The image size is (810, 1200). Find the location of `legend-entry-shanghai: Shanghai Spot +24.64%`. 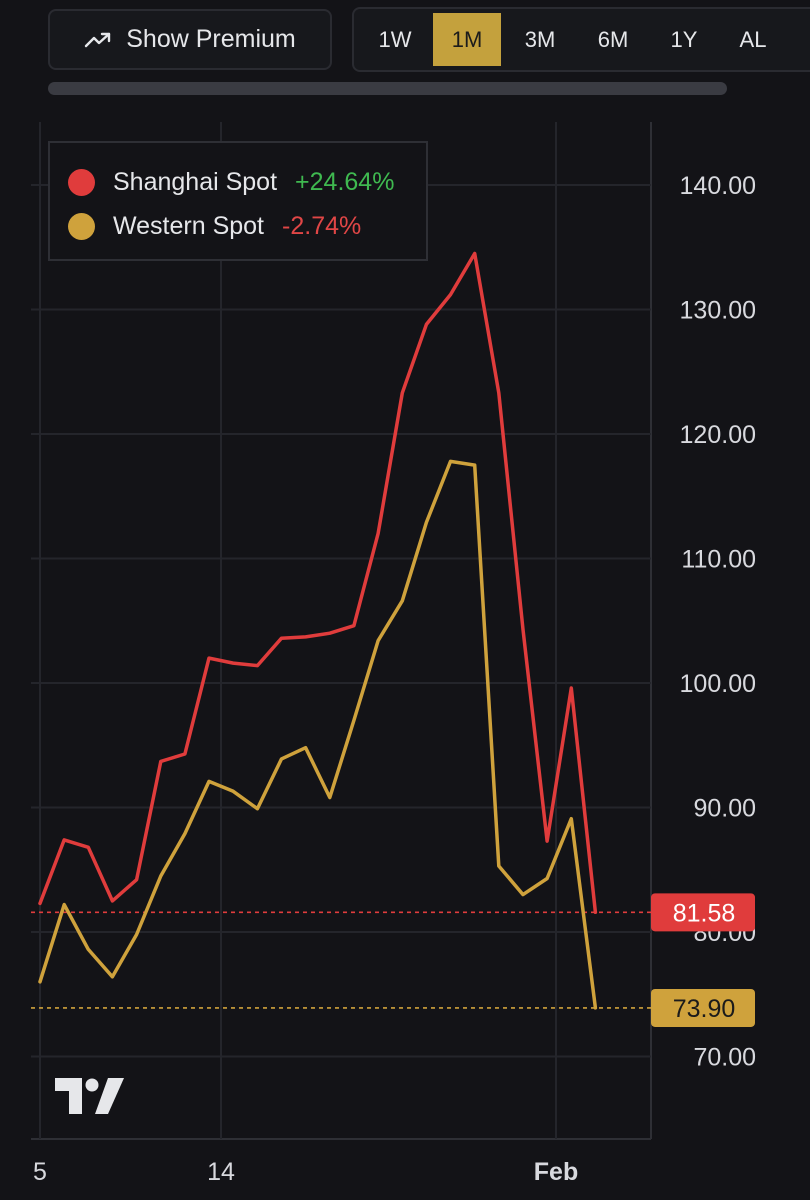

legend-entry-shanghai: Shanghai Spot +24.64% is located at coordinates (231, 182).